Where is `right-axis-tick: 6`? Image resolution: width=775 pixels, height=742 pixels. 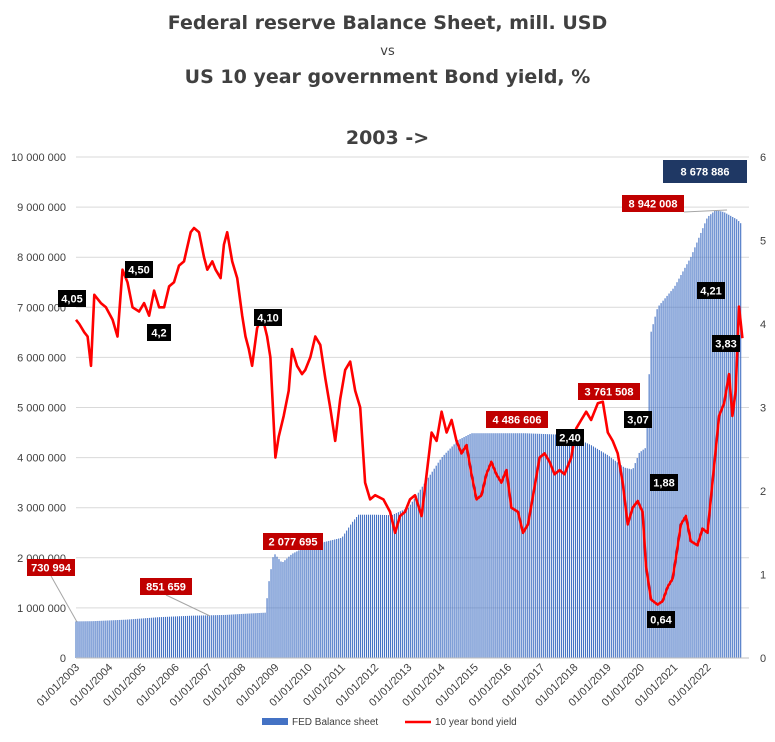 right-axis-tick: 6 is located at coordinates (763, 158).